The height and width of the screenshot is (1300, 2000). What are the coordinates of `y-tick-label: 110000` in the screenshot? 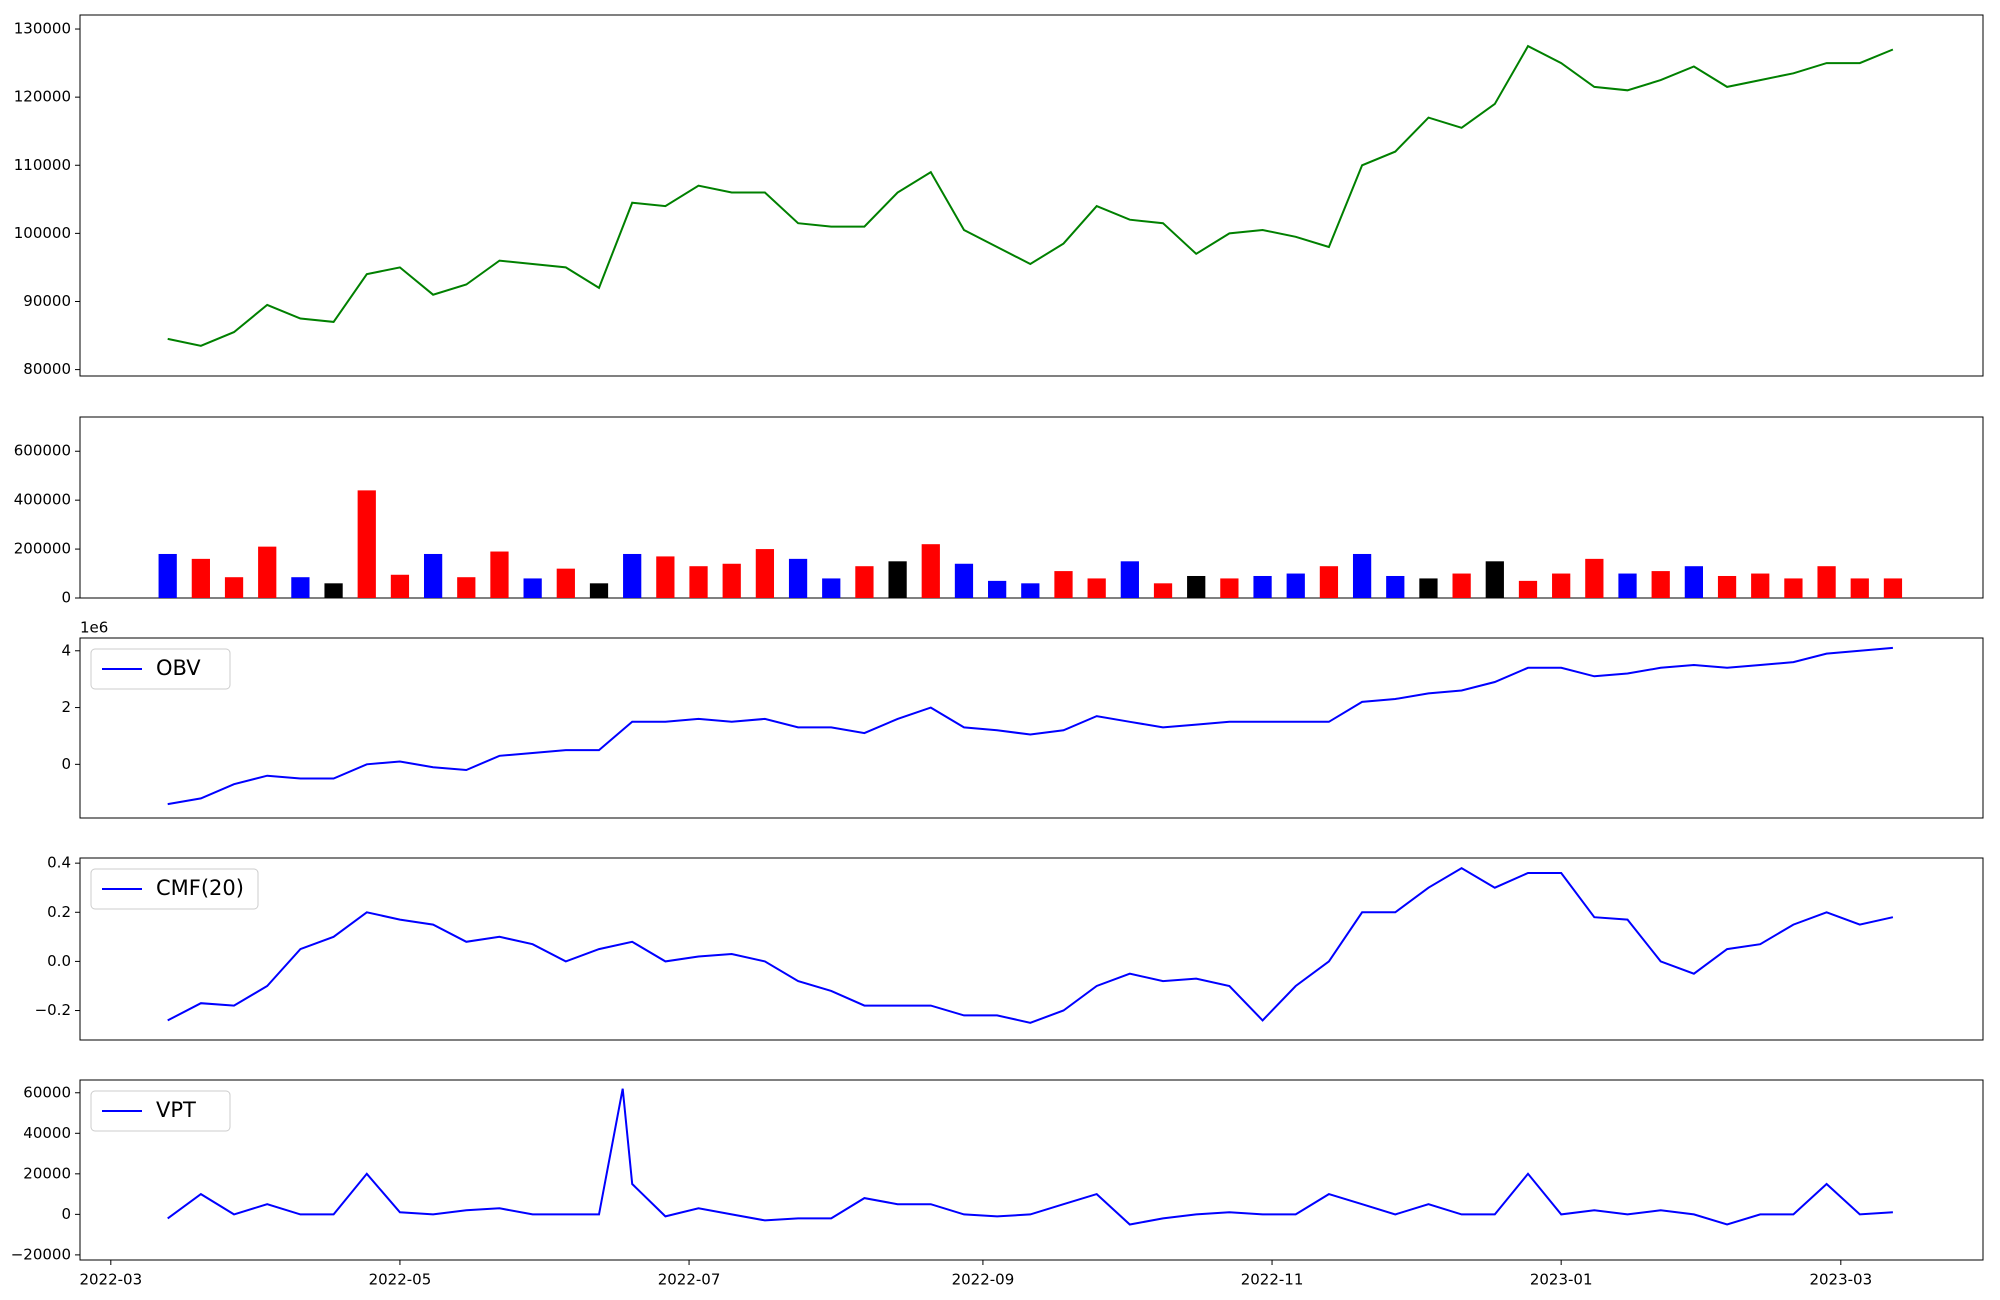 It's located at (42, 165).